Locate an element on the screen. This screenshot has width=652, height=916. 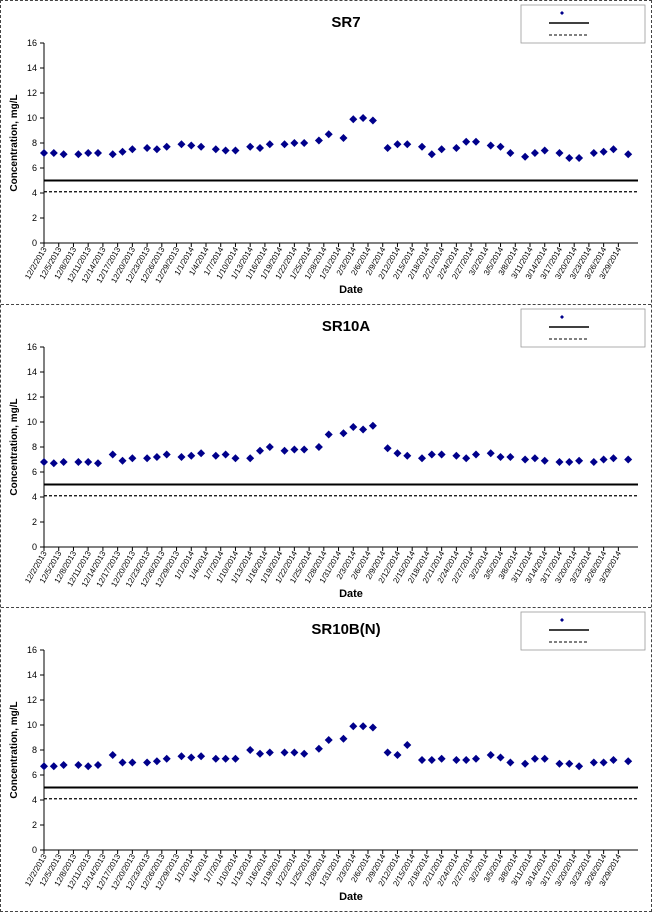
y-axis-label: Concentration, mg/L is located at coordinates (14, 142).